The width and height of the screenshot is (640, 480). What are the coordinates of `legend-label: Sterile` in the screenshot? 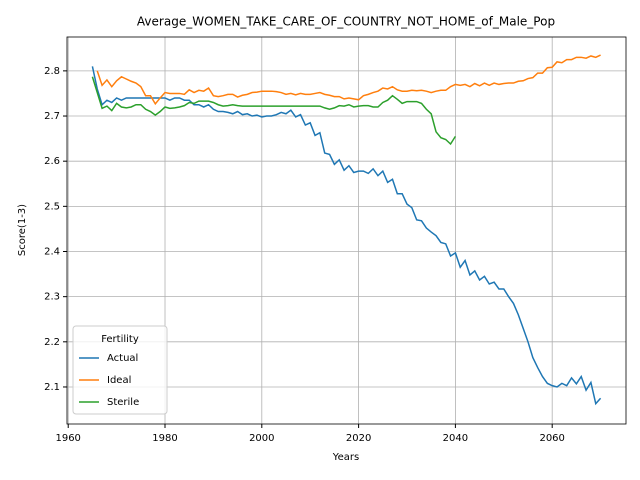 It's located at (123, 402).